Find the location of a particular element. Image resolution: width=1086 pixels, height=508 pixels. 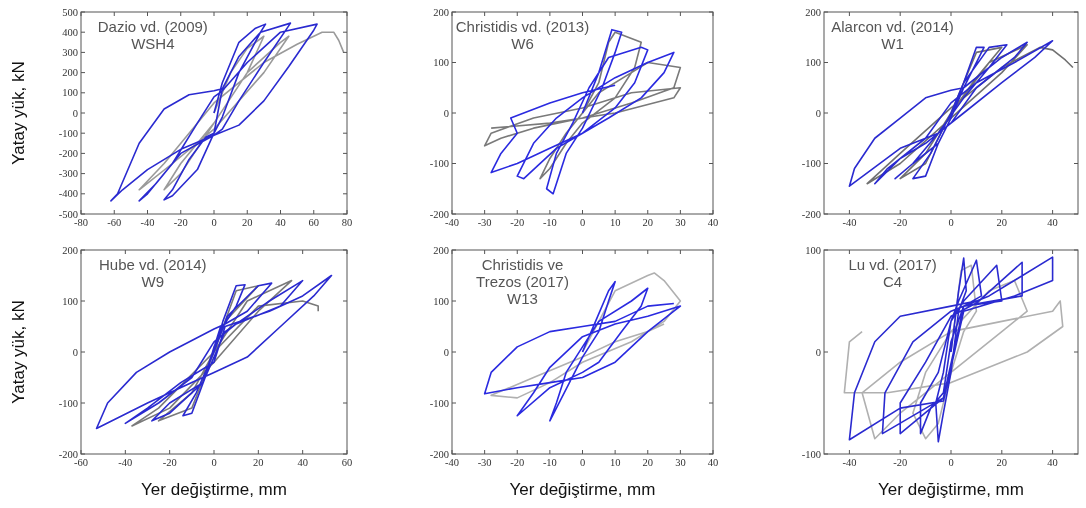

y-tick-label: -400 is located at coordinates (68, 194).